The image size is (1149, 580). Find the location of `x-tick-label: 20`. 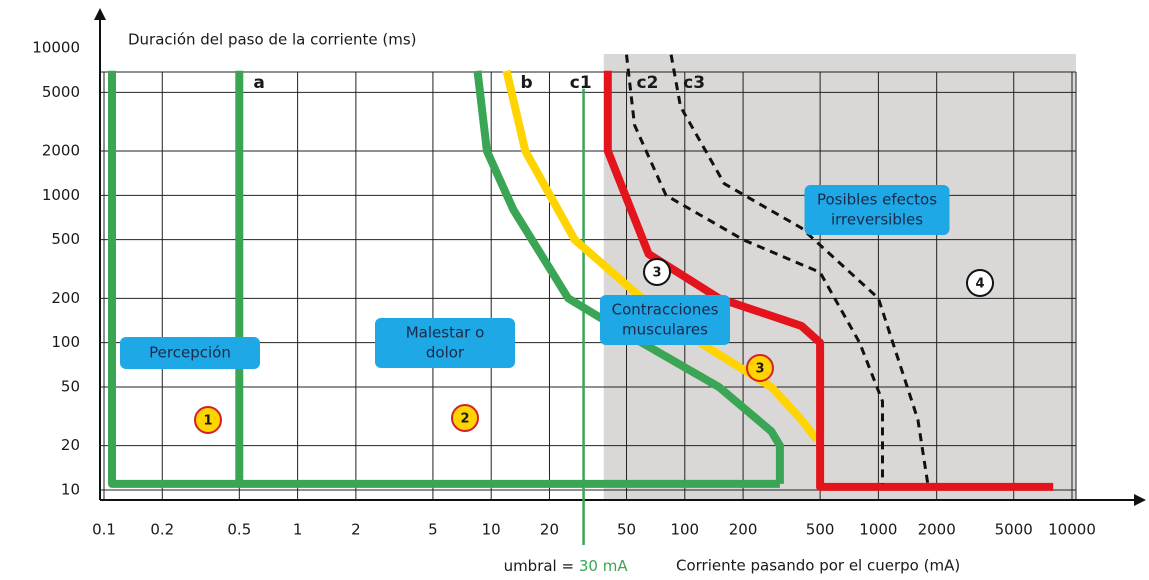

x-tick-label: 20 is located at coordinates (549, 530).